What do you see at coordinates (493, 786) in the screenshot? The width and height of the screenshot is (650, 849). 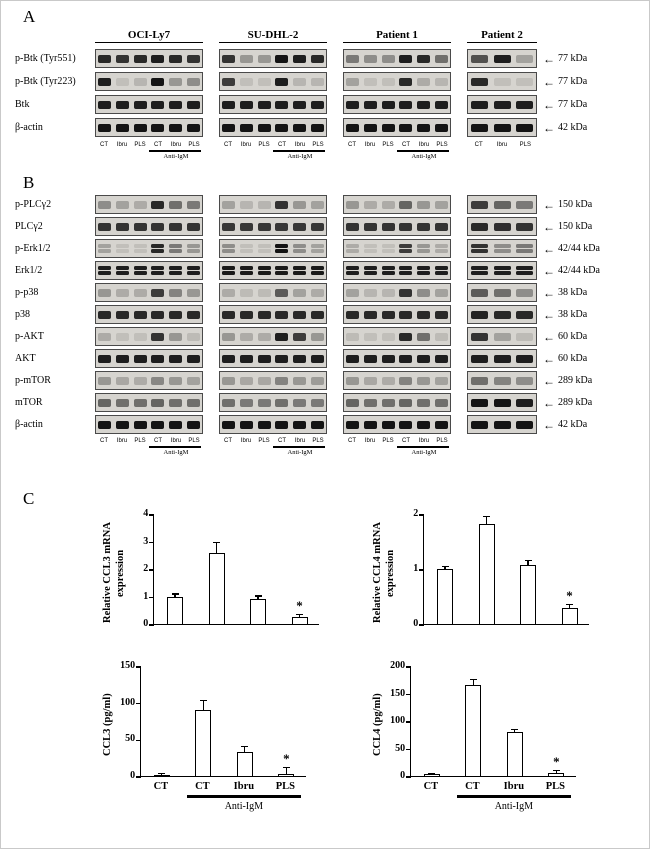 I see `x-tick-labels: CT CT Ibru PLS` at bounding box center [493, 786].